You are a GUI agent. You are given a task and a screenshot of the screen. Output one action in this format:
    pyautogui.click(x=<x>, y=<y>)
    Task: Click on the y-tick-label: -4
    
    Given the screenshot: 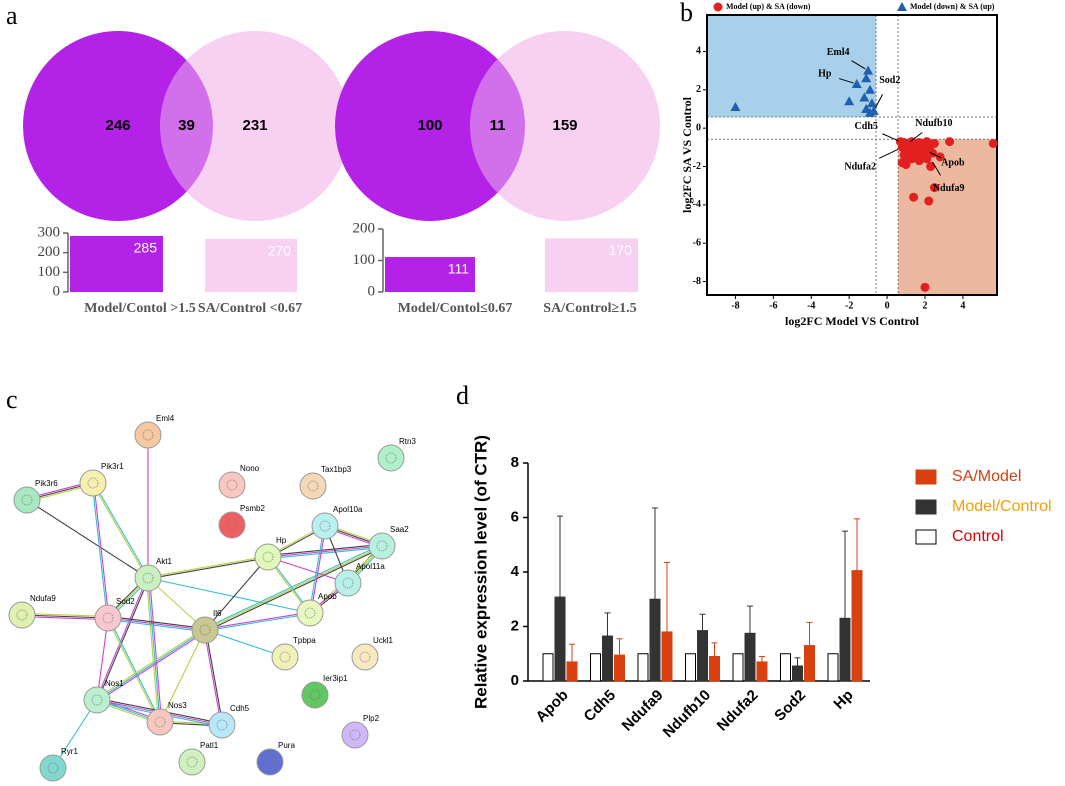 What is the action you would take?
    pyautogui.click(x=697, y=204)
    